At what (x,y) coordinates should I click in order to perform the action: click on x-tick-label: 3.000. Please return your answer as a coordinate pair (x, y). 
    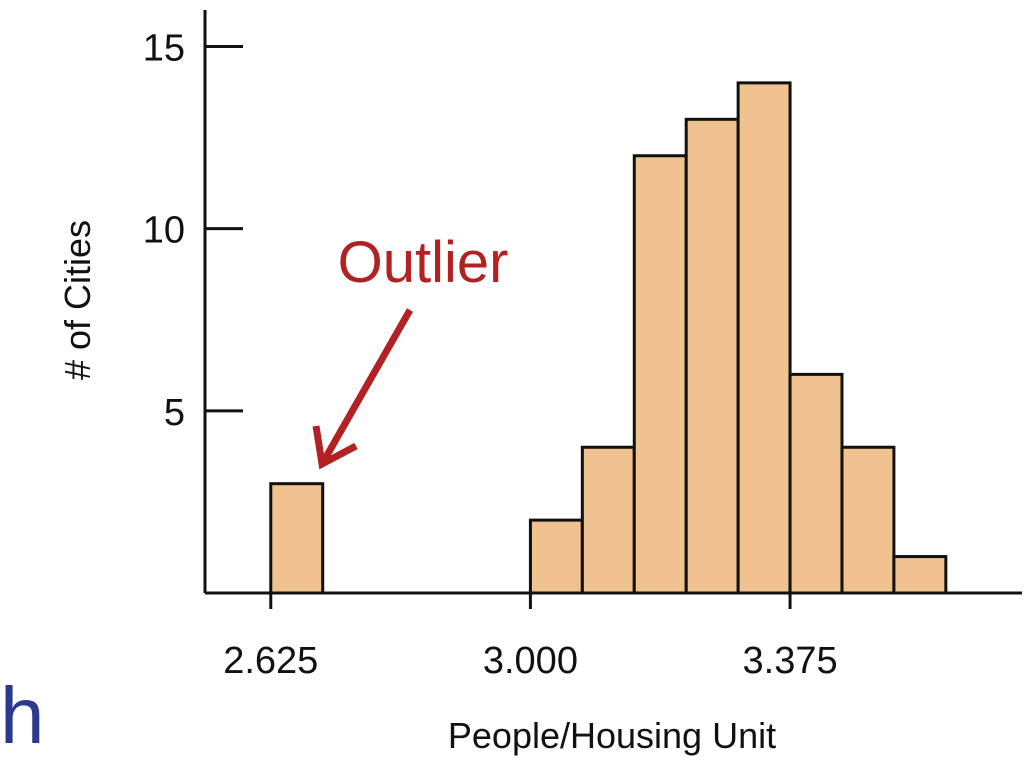
    Looking at the image, I should click on (530, 661).